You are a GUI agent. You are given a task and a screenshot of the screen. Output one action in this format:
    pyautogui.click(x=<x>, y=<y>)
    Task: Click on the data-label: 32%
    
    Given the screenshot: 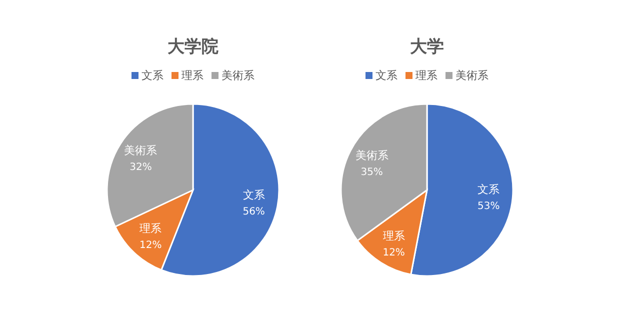 What is the action you would take?
    pyautogui.click(x=141, y=167)
    